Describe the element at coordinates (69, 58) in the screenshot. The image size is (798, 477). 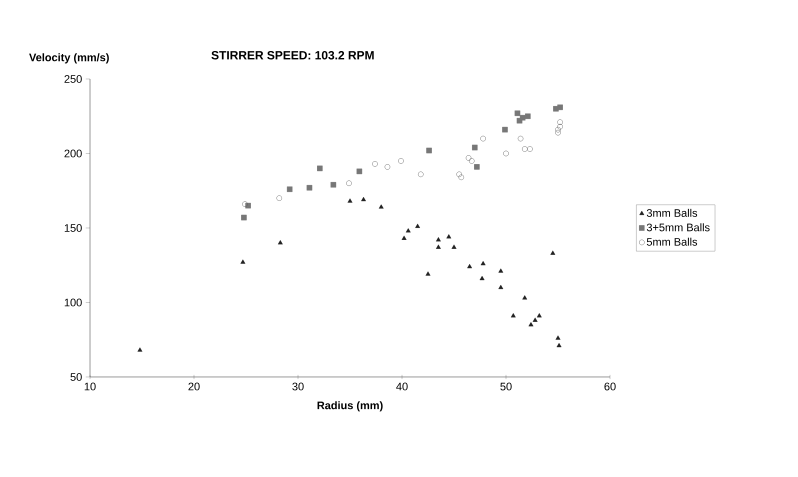
I see `y-axis-title: Velocity (mm/s)` at that location.